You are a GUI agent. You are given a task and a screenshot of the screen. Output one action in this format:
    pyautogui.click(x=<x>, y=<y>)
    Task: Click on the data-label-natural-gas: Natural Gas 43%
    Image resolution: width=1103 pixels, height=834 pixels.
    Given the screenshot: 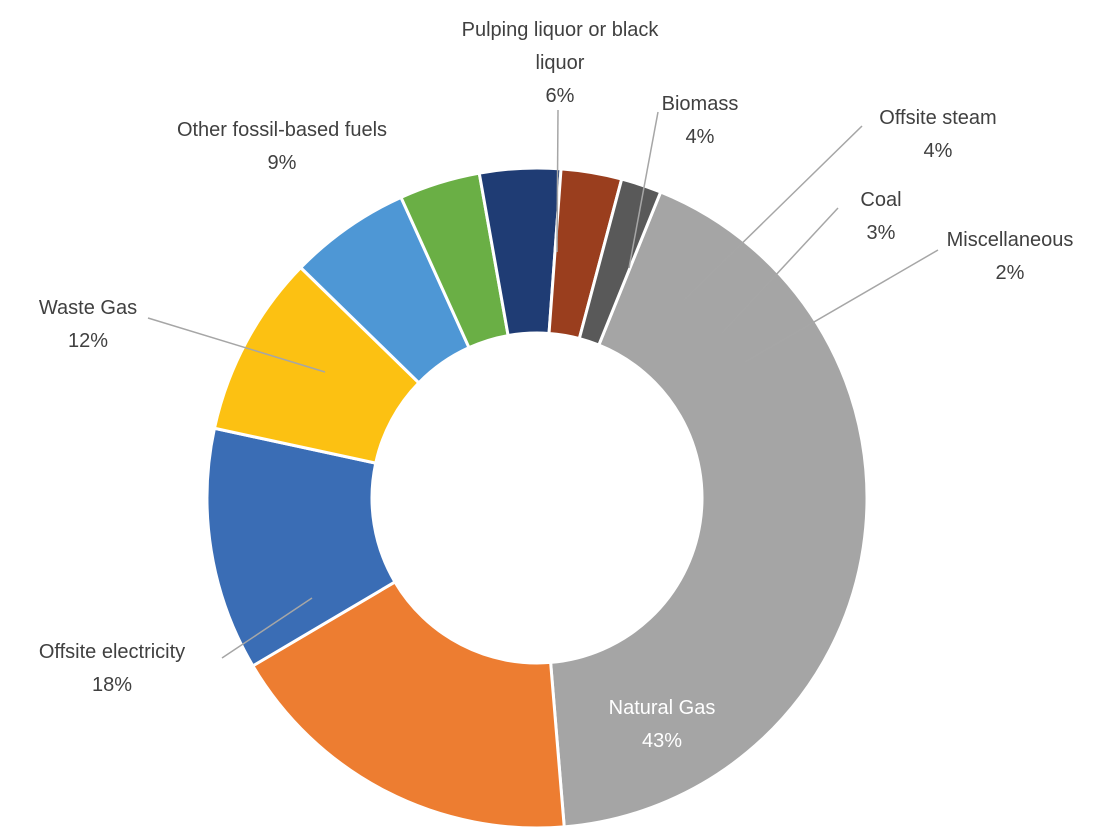 What is the action you would take?
    pyautogui.click(x=662, y=724)
    